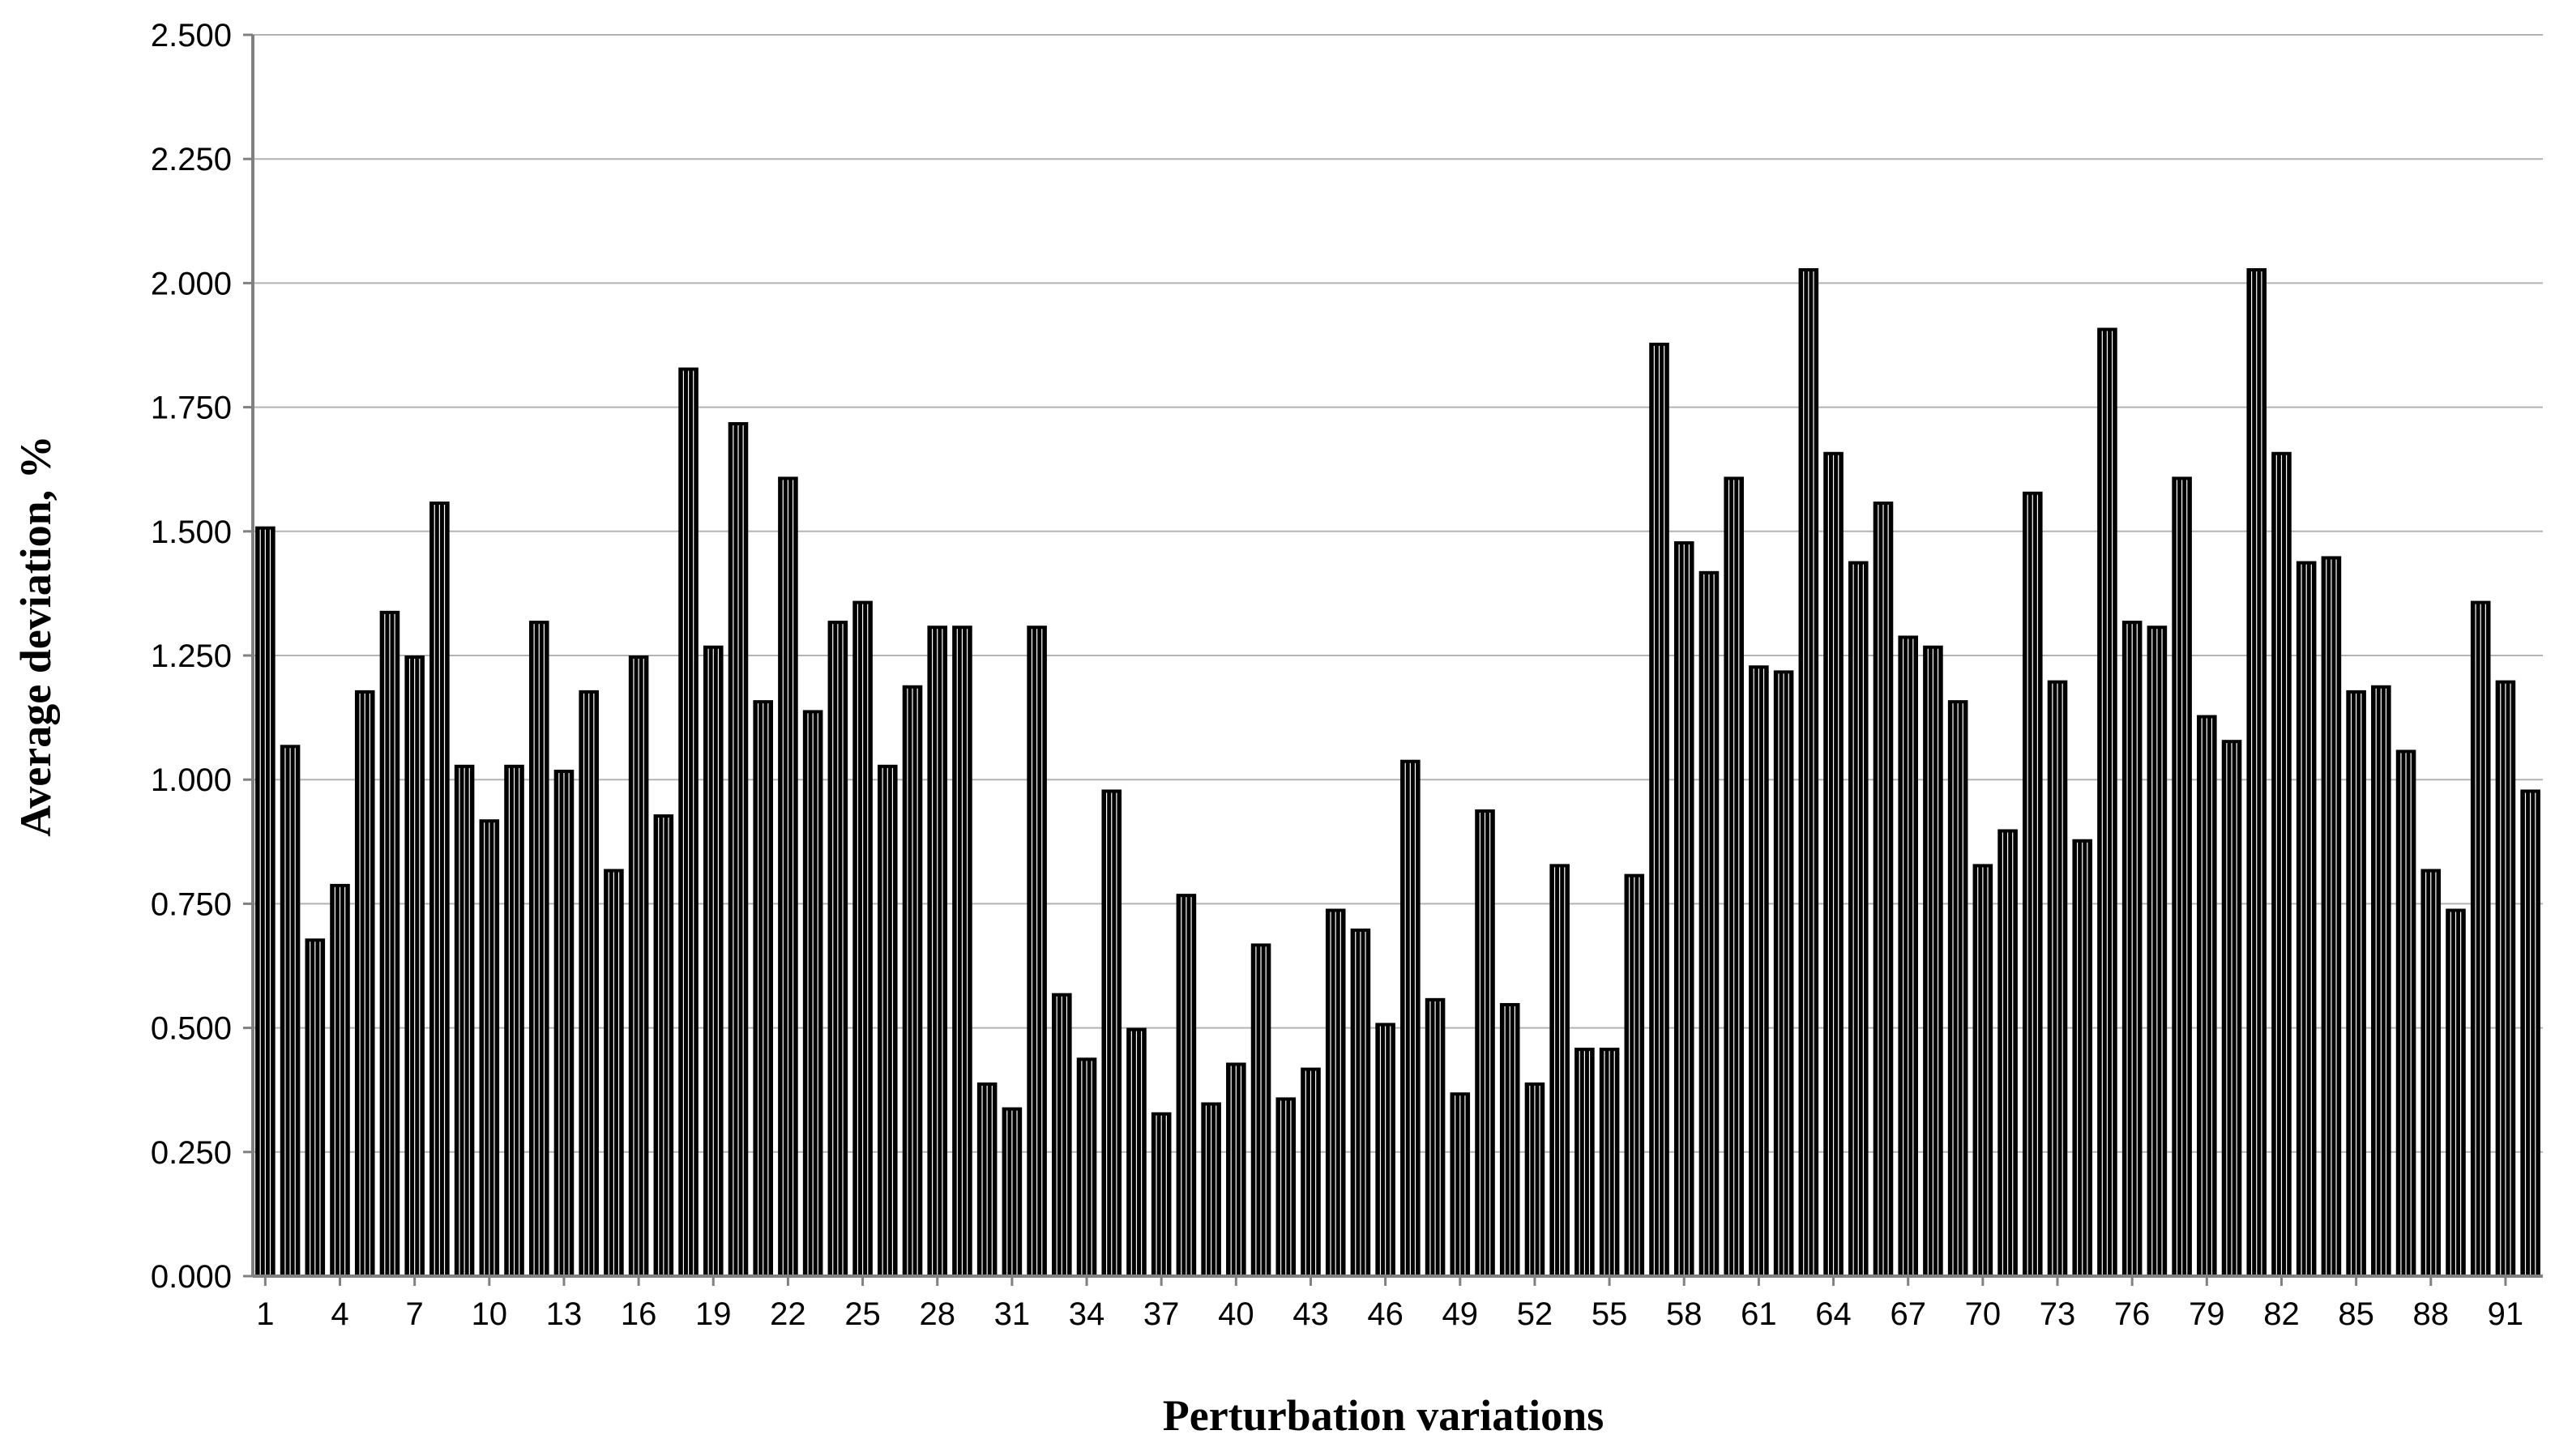 The image size is (2555, 1456). What do you see at coordinates (1087, 1314) in the screenshot?
I see `x-tick-label: 34` at bounding box center [1087, 1314].